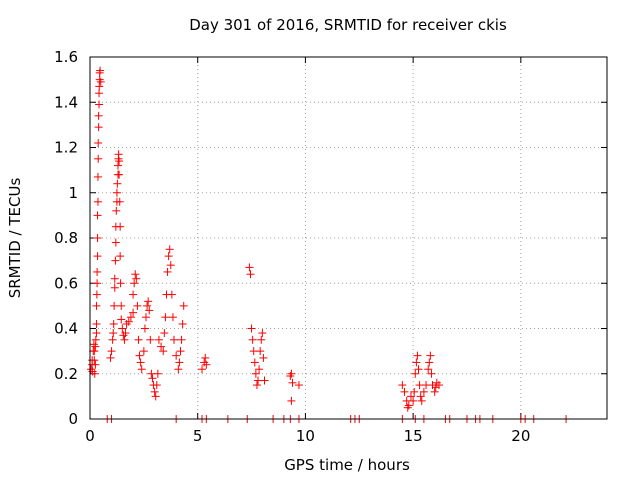 This screenshot has width=640, height=480. Describe the element at coordinates (66, 102) in the screenshot. I see `y-tick-label: 1.4` at that location.